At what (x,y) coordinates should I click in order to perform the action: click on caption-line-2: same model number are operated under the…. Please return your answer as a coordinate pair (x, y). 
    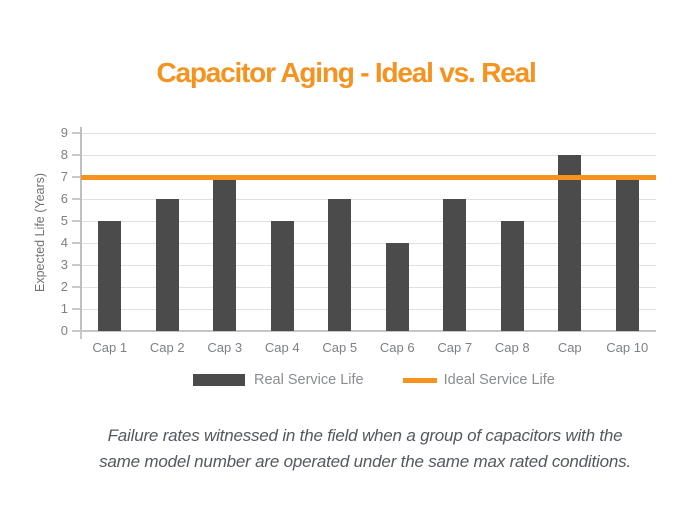
    Looking at the image, I should click on (365, 461).